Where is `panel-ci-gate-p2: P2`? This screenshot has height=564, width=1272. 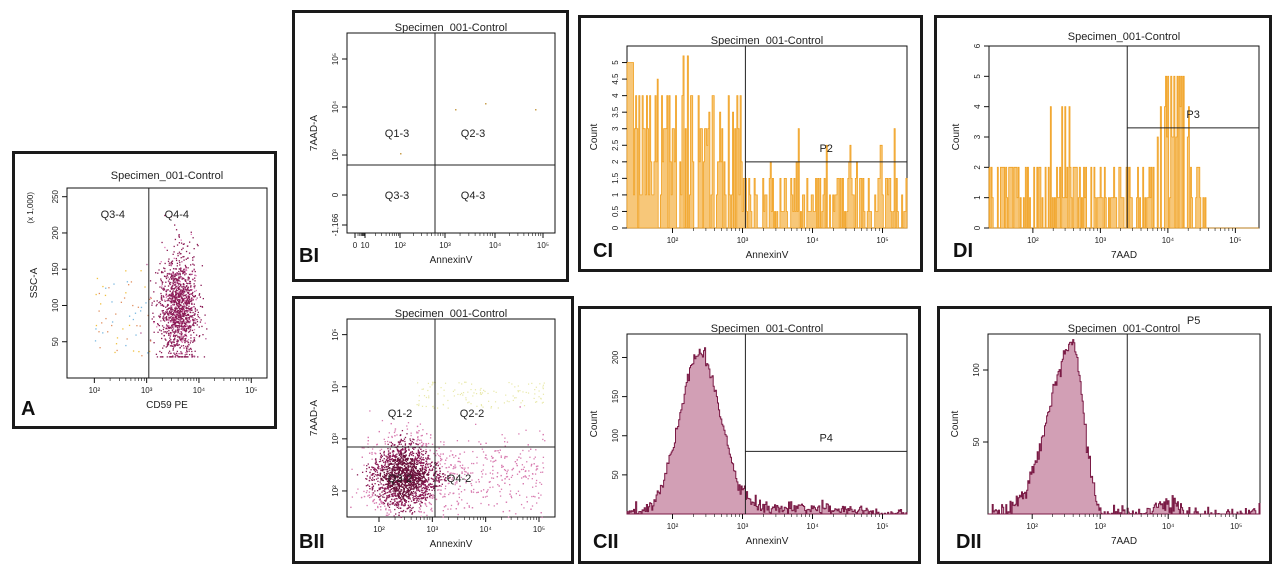
panel-ci-gate-p2: P2 is located at coordinates (825, 149).